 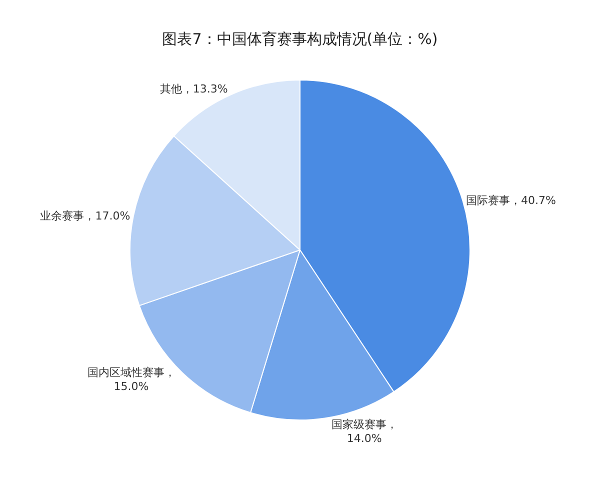 I want to click on slice-label: 国家级赛事， 14.0%, so click(x=364, y=432).